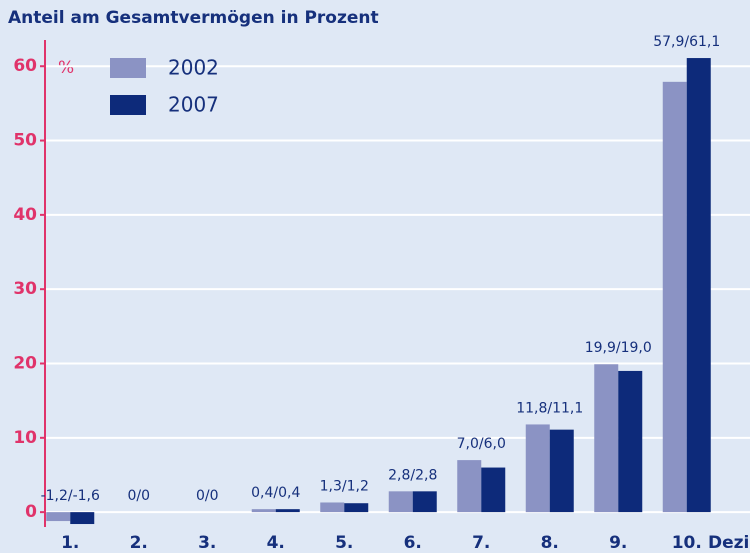  I want to click on x-axis-label: Dezil, so click(729, 543).